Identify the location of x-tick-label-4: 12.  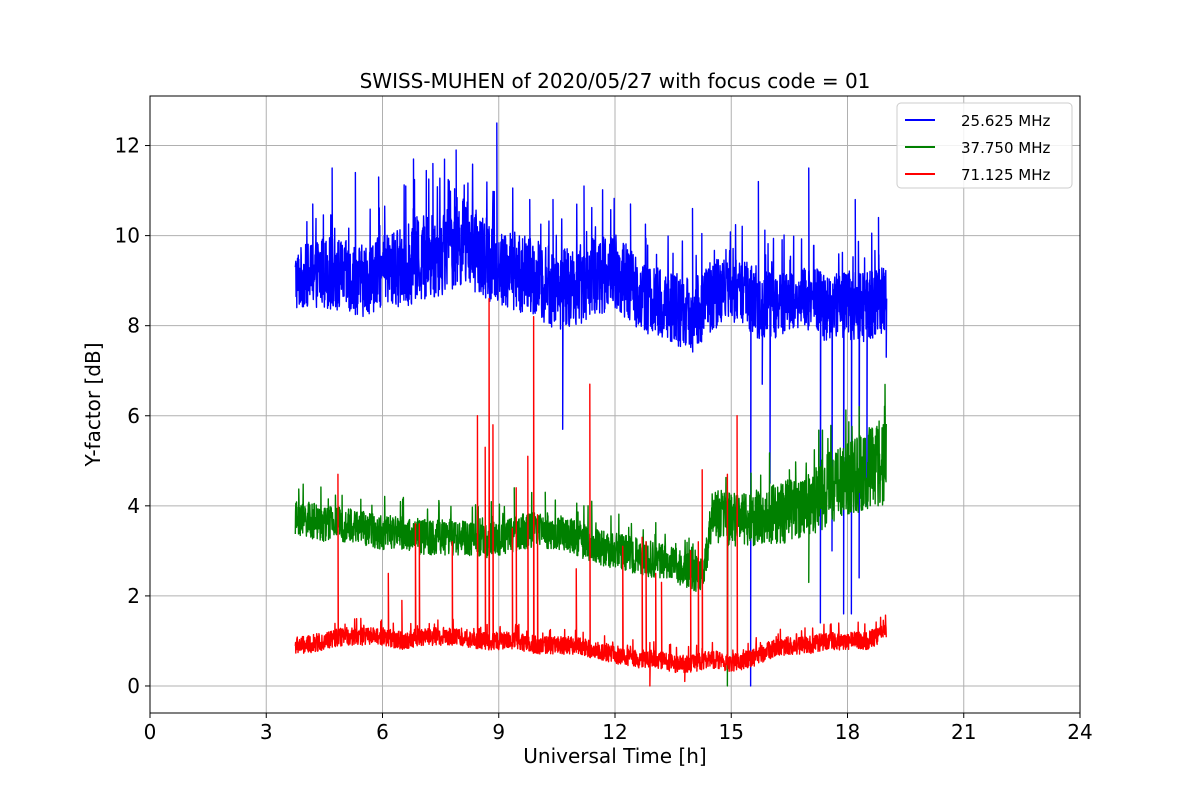
(614, 732).